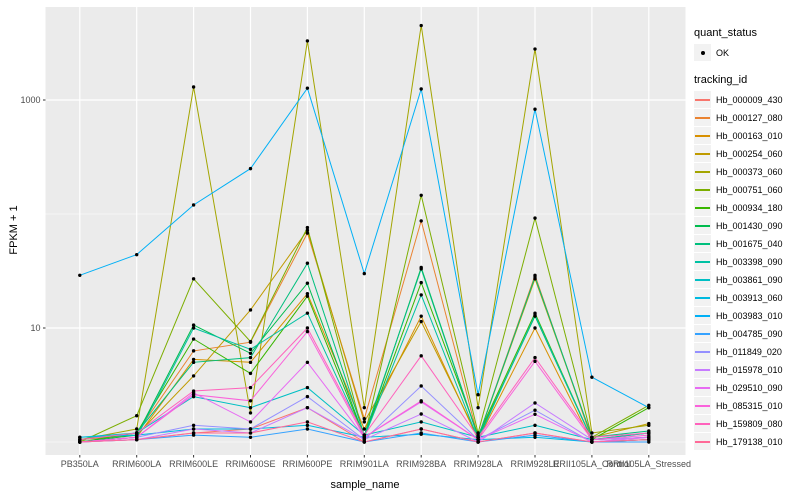 Image resolution: width=800 pixels, height=500 pixels. Describe the element at coordinates (749, 189) in the screenshot. I see `legend-item-label: Hb_000751_060` at that location.